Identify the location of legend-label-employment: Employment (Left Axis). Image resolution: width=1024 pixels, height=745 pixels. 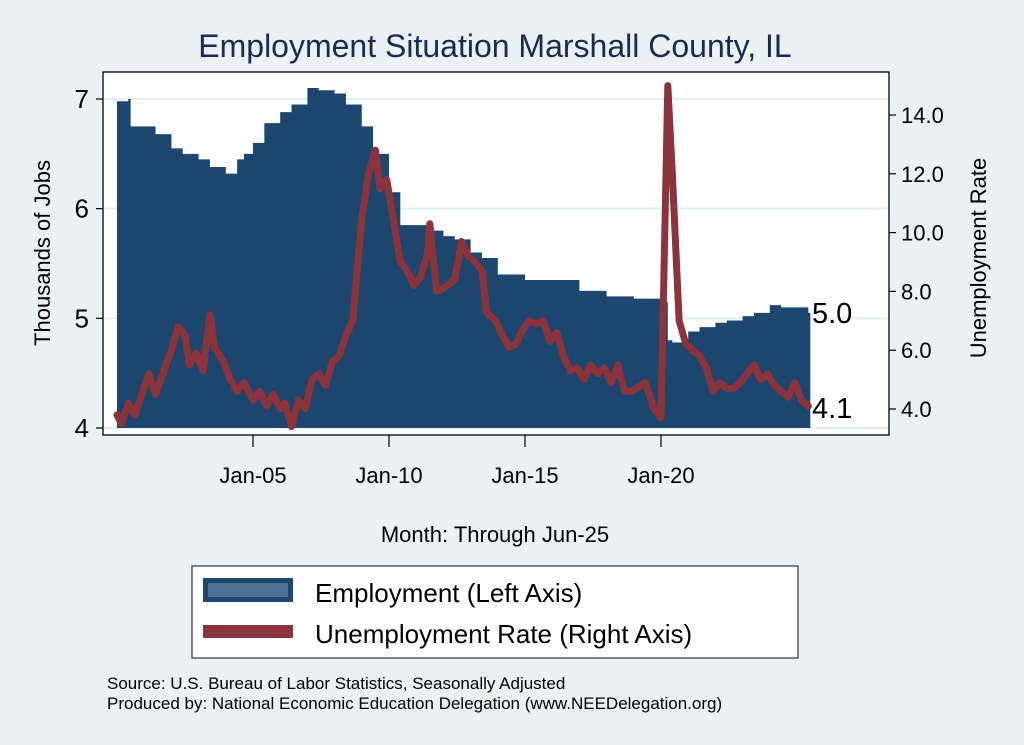
(448, 593).